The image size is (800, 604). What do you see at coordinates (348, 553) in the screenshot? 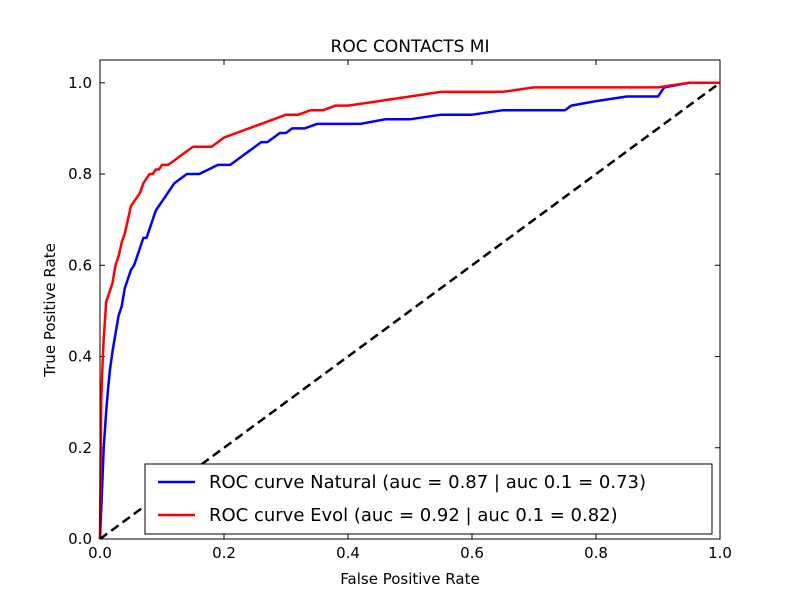
I see `x-tick-label: 0.4` at bounding box center [348, 553].